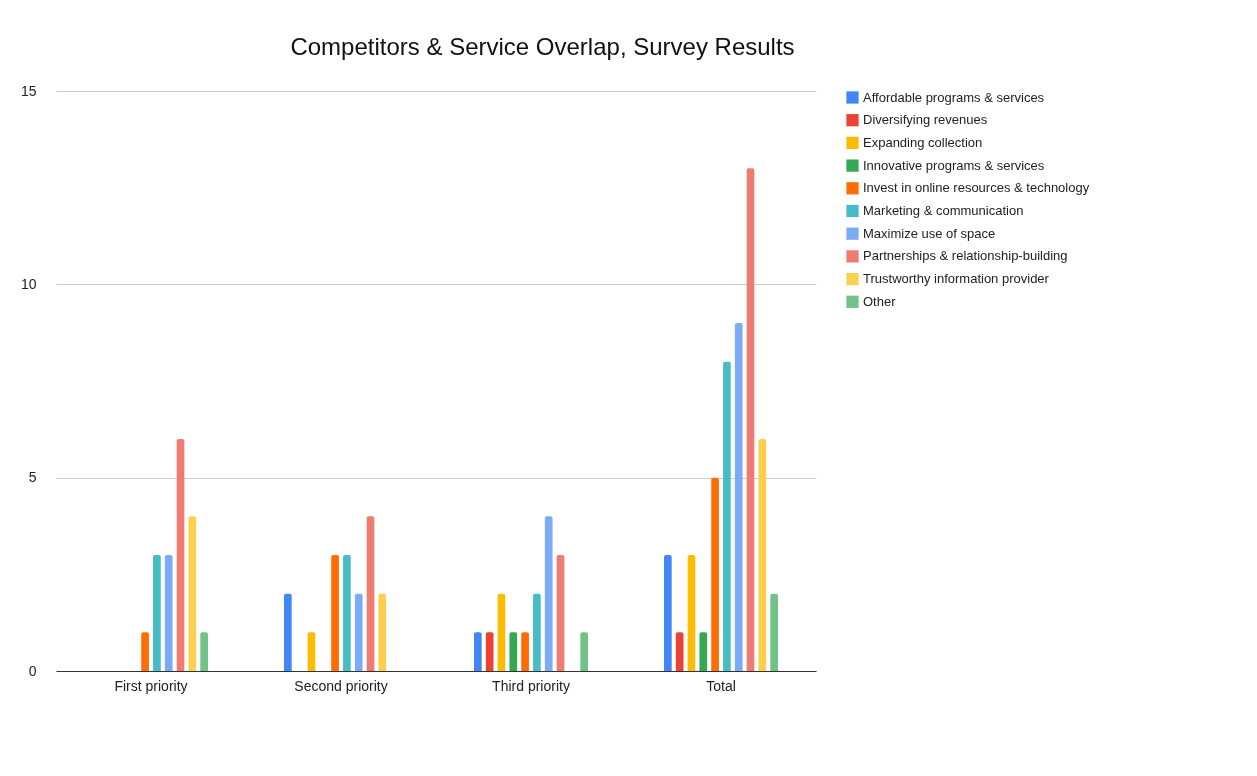 The width and height of the screenshot is (1257, 776). What do you see at coordinates (976, 188) in the screenshot?
I see `legend-label: Invest in online resources & technology` at bounding box center [976, 188].